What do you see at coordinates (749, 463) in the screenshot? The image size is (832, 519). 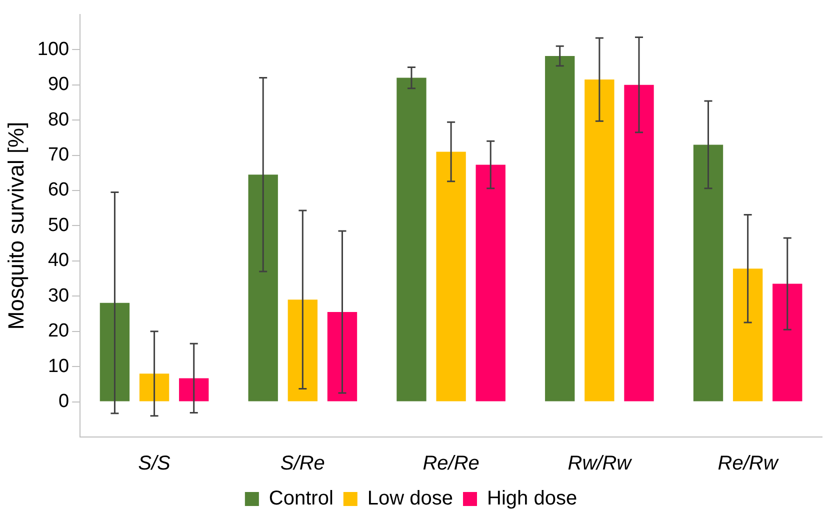 I see `x-tick-label: Re/Rw` at bounding box center [749, 463].